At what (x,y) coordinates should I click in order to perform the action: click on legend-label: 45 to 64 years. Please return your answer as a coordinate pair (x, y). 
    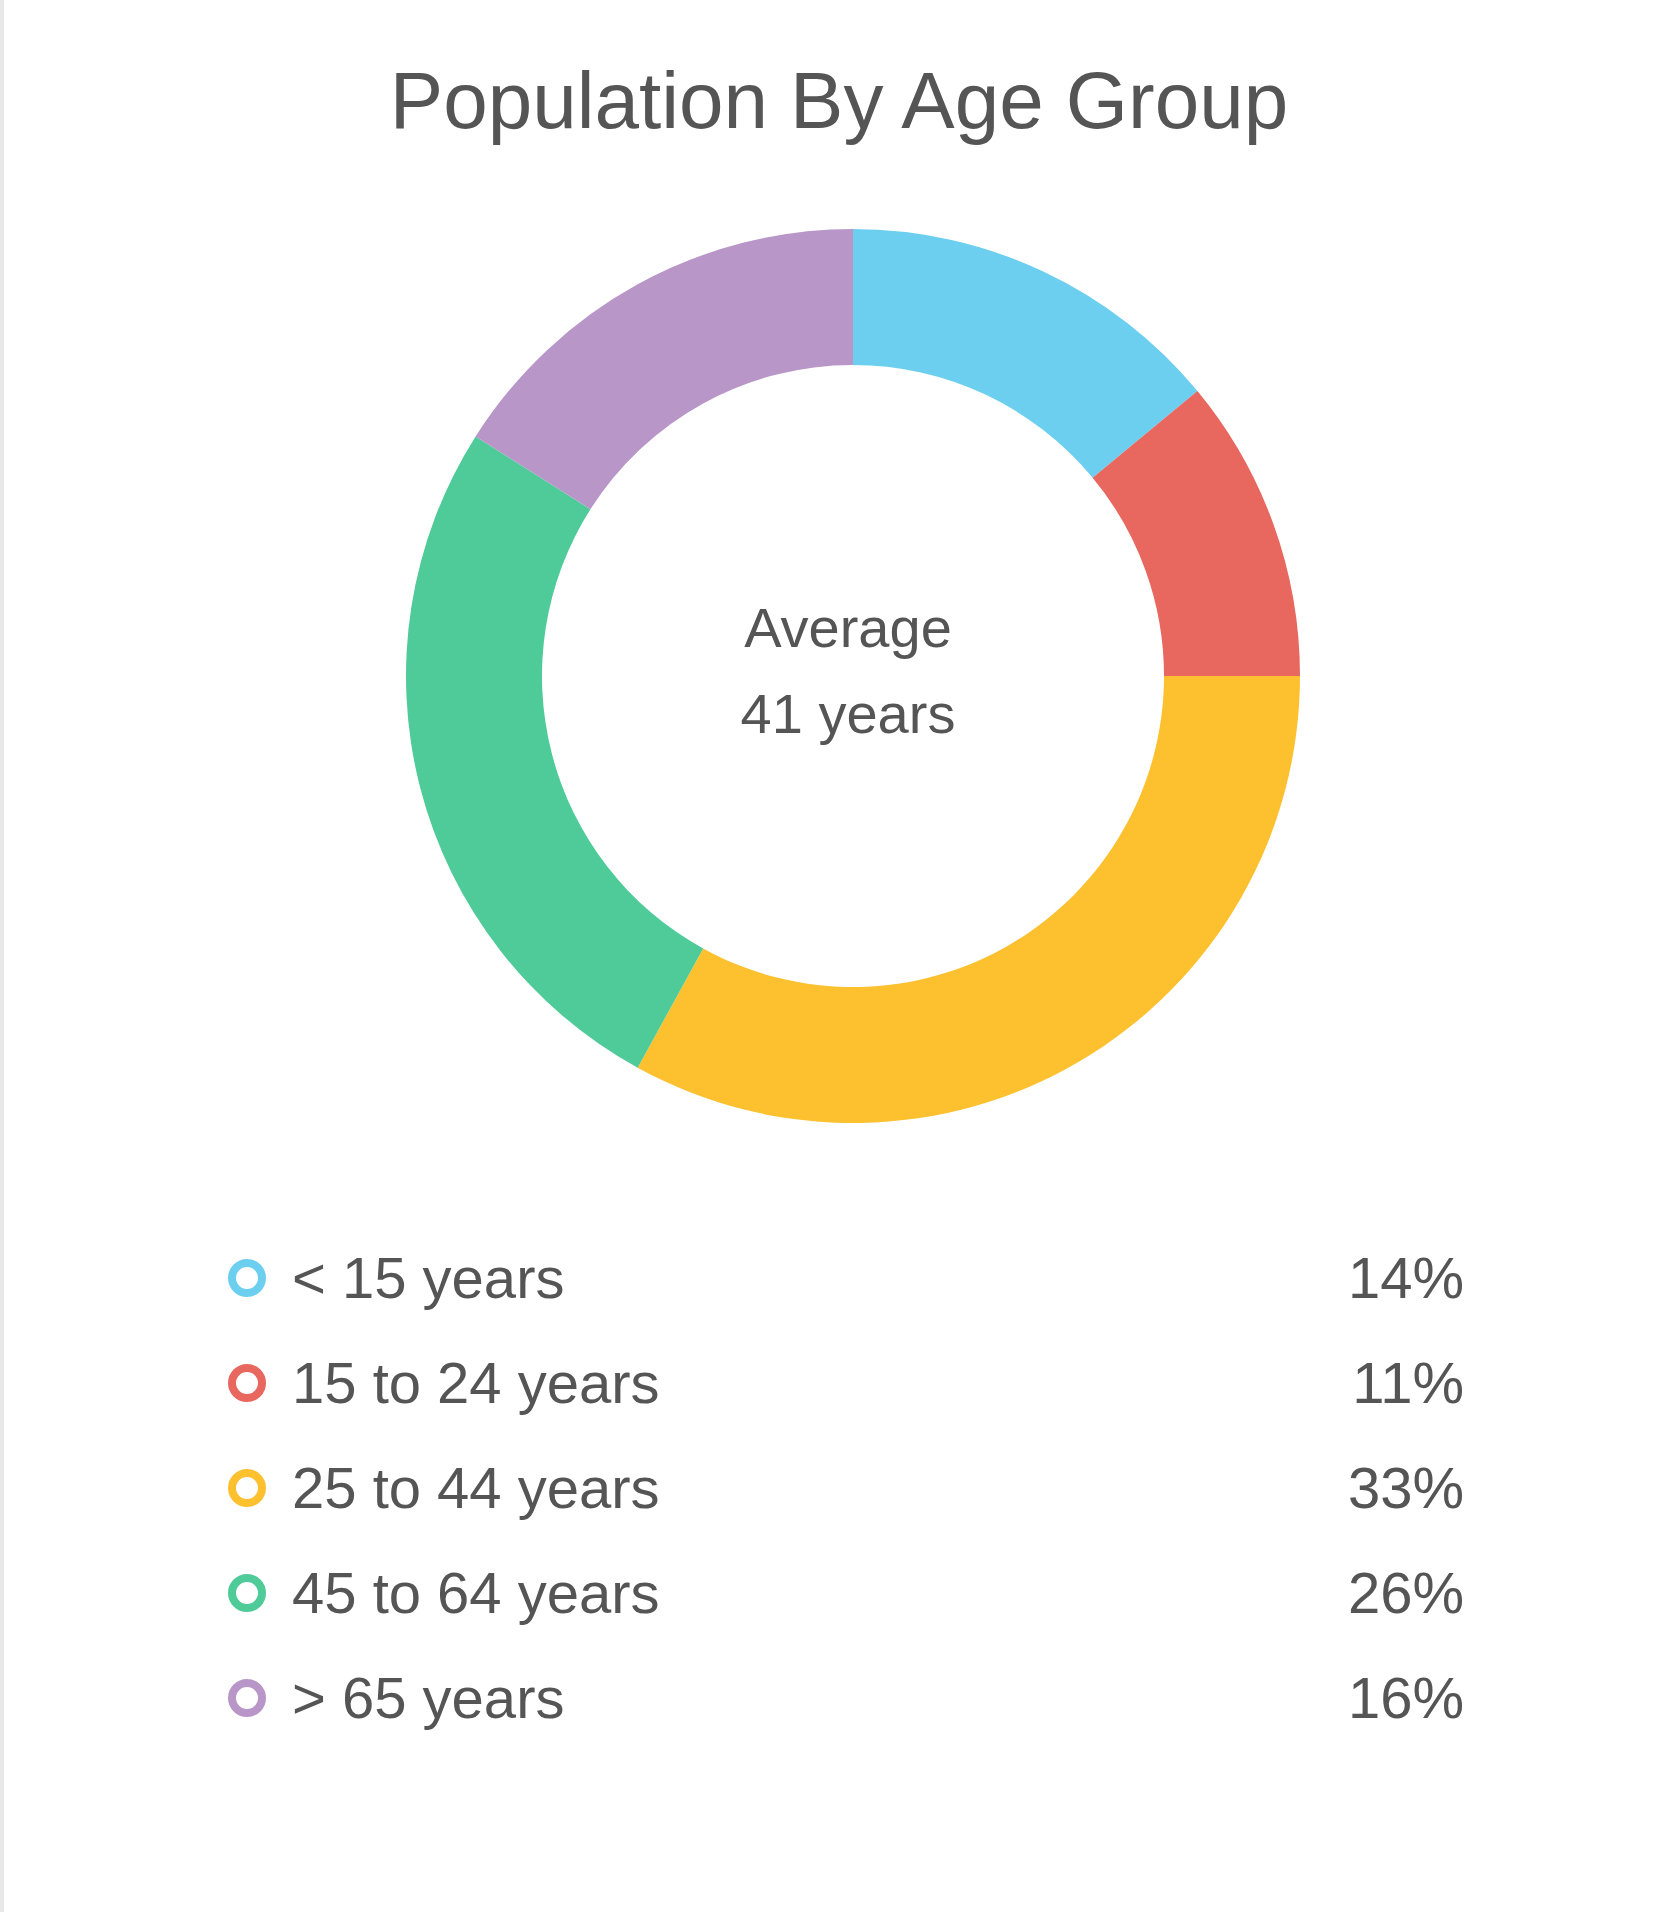
    Looking at the image, I should click on (476, 1592).